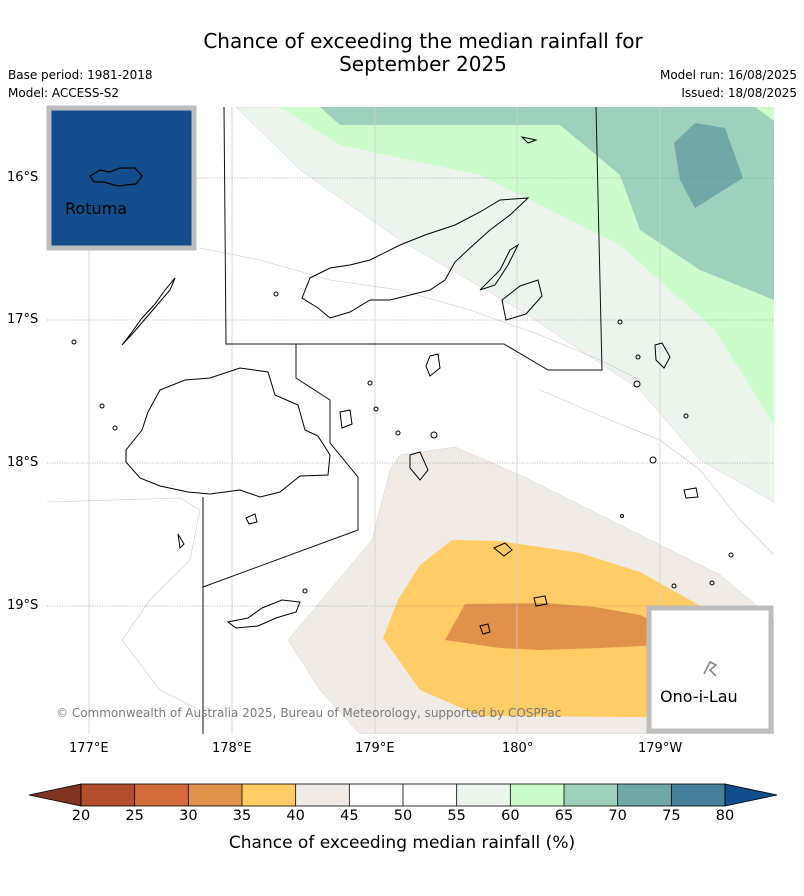  What do you see at coordinates (23, 605) in the screenshot?
I see `lat-label-19s: 19°S` at bounding box center [23, 605].